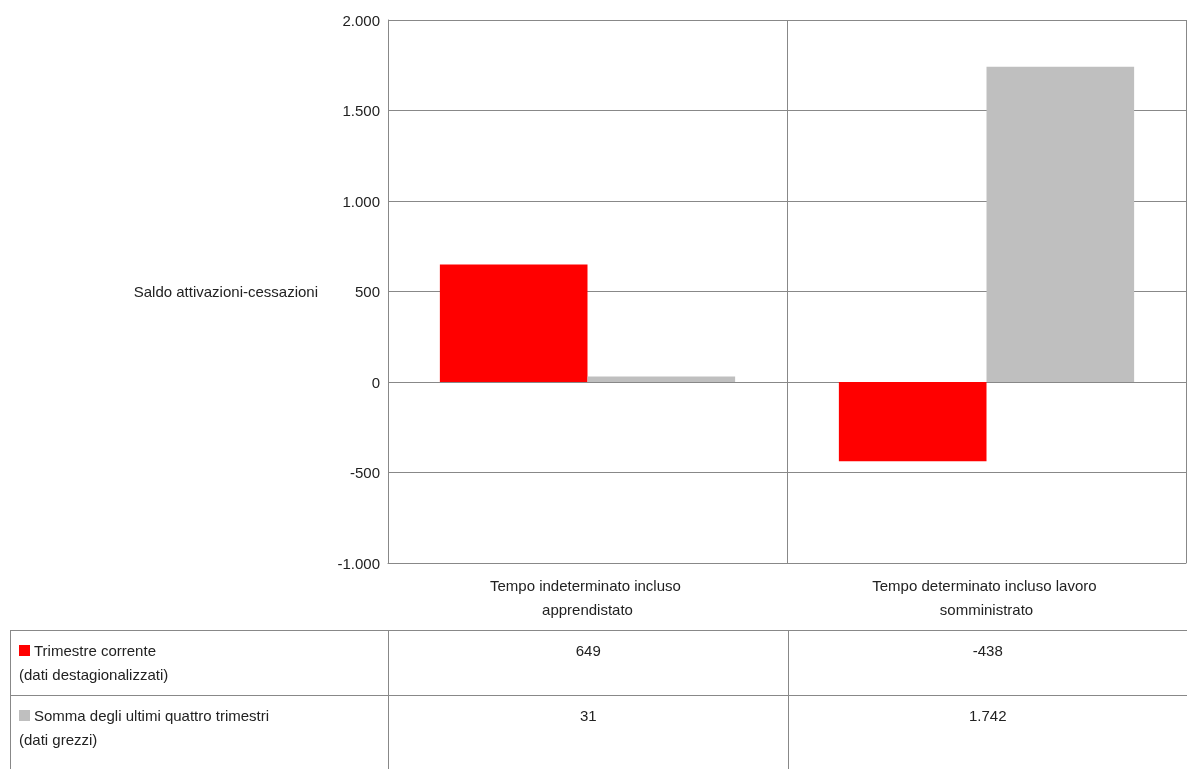 The image size is (1187, 769). Describe the element at coordinates (587, 597) in the screenshot. I see `x-tick-label: Tempo indeterminato incluso apprendistato` at that location.